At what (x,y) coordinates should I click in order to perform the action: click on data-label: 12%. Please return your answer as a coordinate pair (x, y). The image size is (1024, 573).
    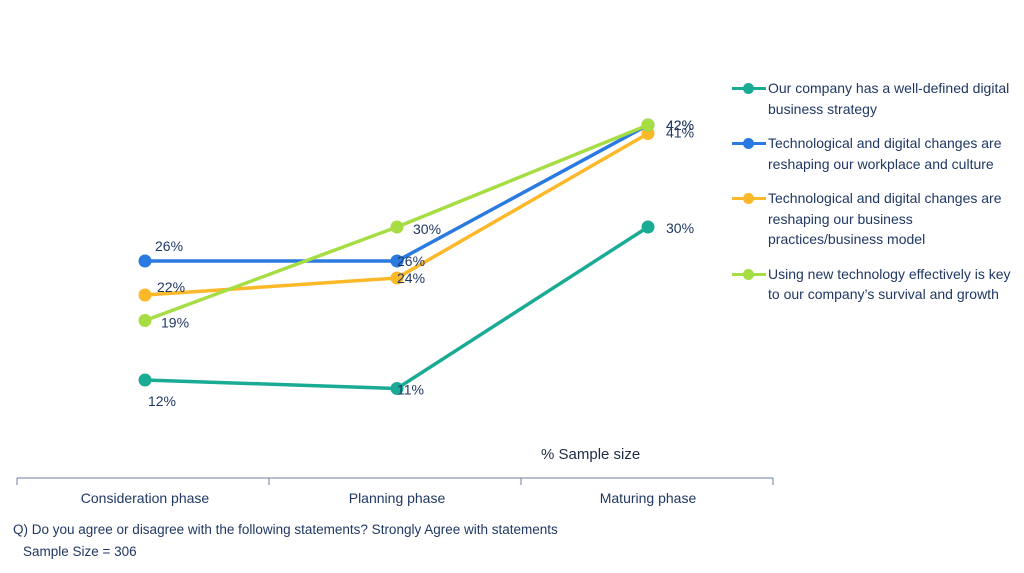
    Looking at the image, I should click on (162, 401).